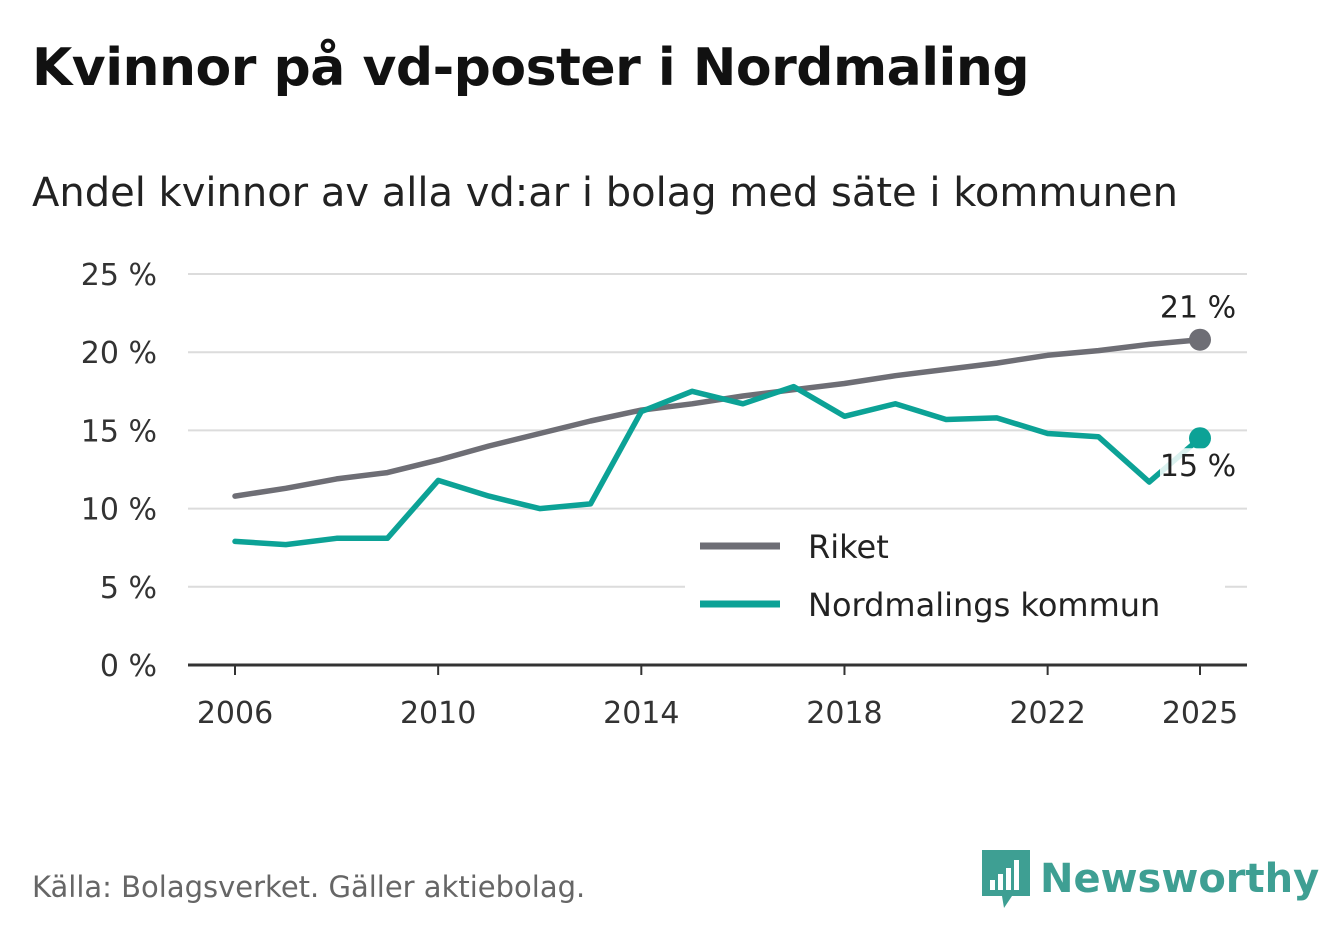 This screenshot has height=939, width=1322. Describe the element at coordinates (641, 713) in the screenshot. I see `x-tick-label: 2014` at that location.